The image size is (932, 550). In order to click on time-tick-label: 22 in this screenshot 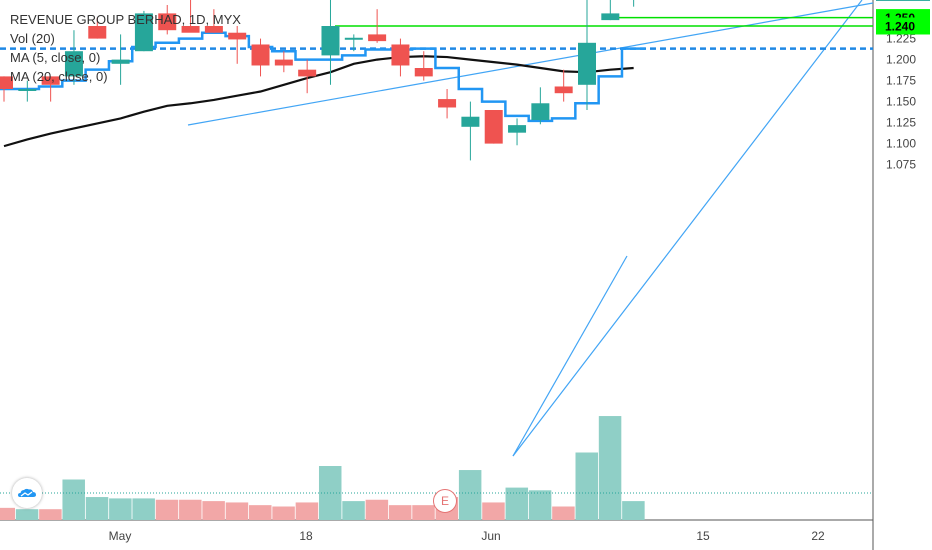, I will do `click(818, 536)`.